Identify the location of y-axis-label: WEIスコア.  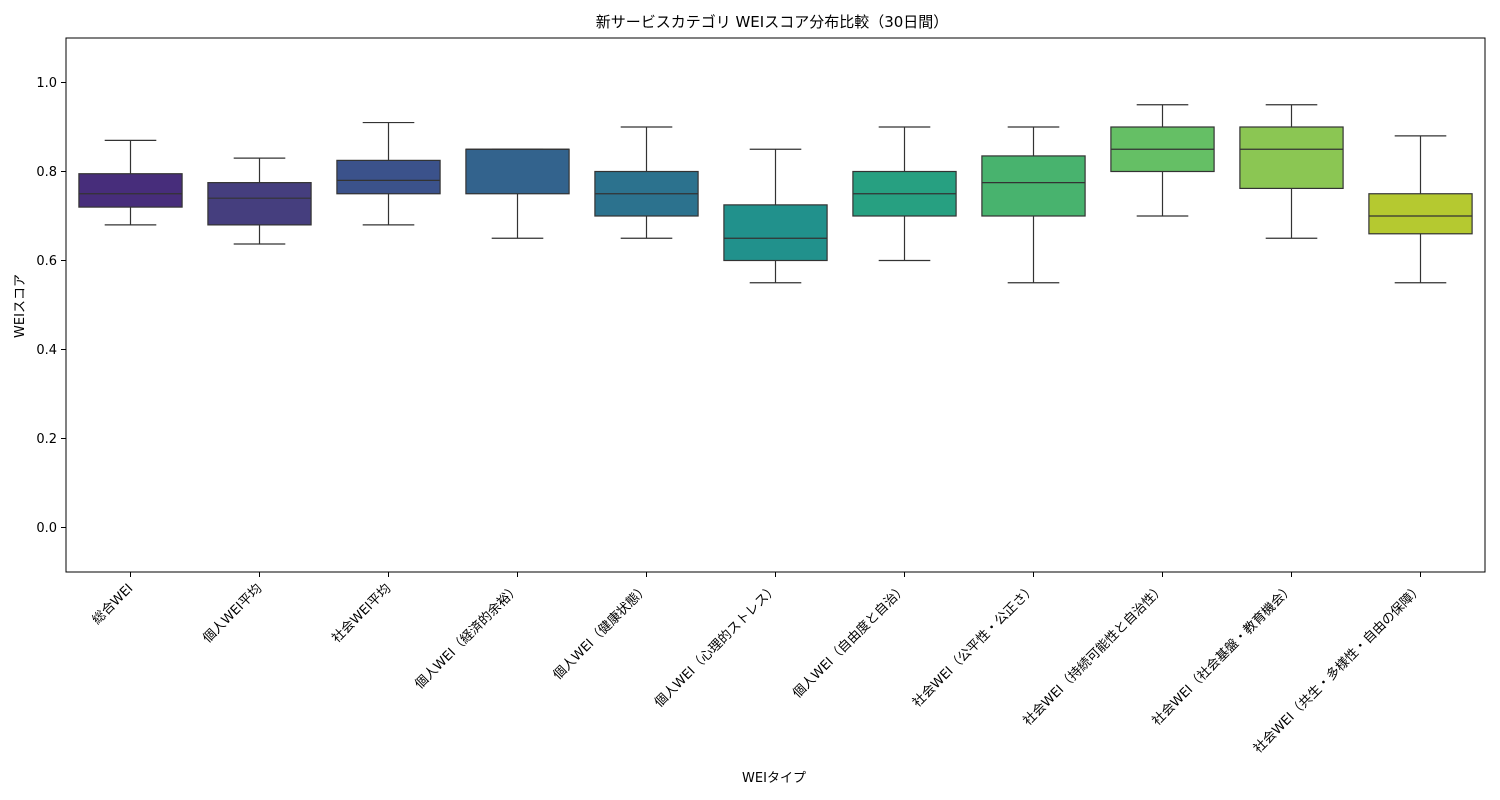
(20, 306).